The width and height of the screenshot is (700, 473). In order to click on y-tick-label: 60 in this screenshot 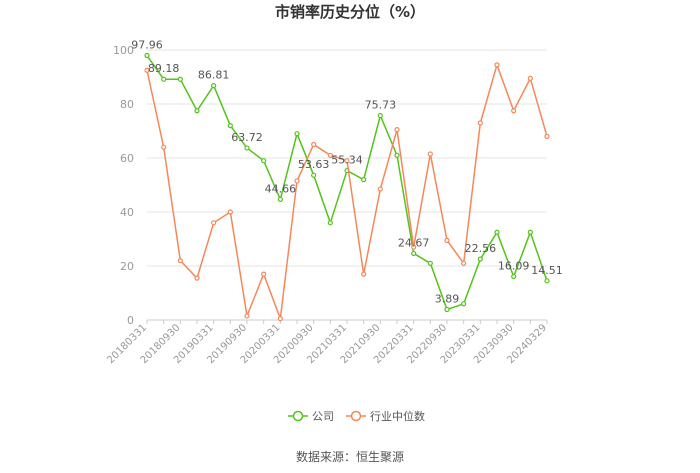, I will do `click(127, 158)`.